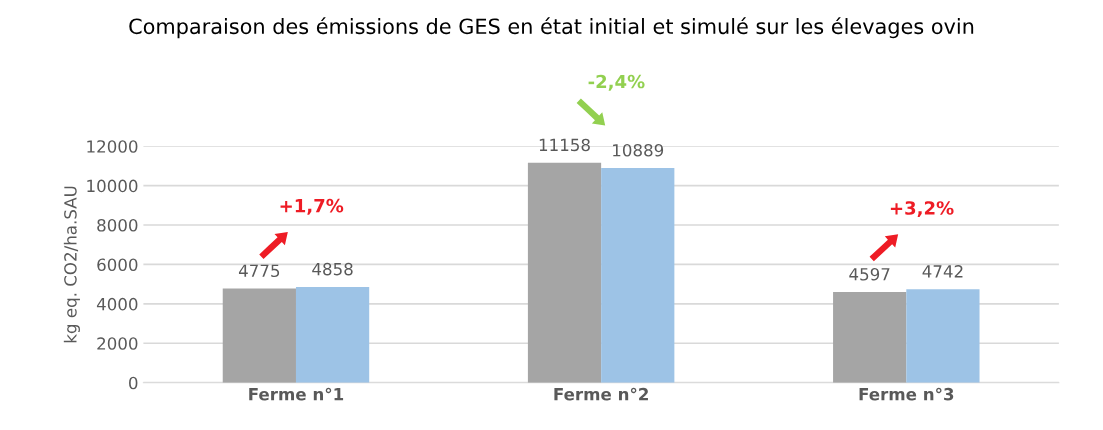  I want to click on chart-title: Comparaison des émissions de GES en état initial et simulé sur les élevages ovin, so click(551, 28).